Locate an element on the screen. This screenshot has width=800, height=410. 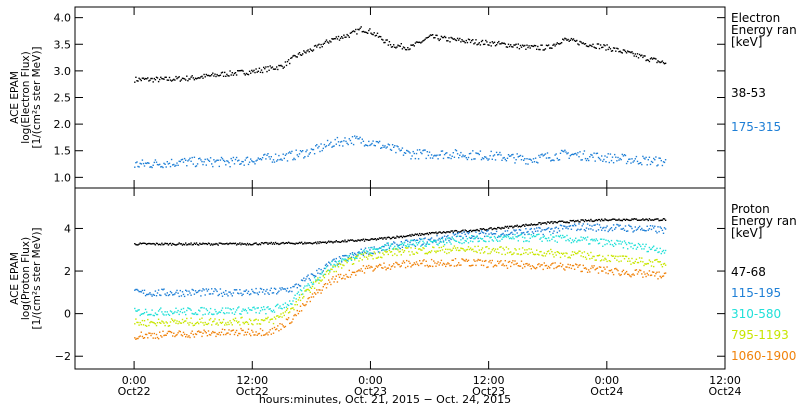
x-tick-date: Oct23 is located at coordinates (370, 391).